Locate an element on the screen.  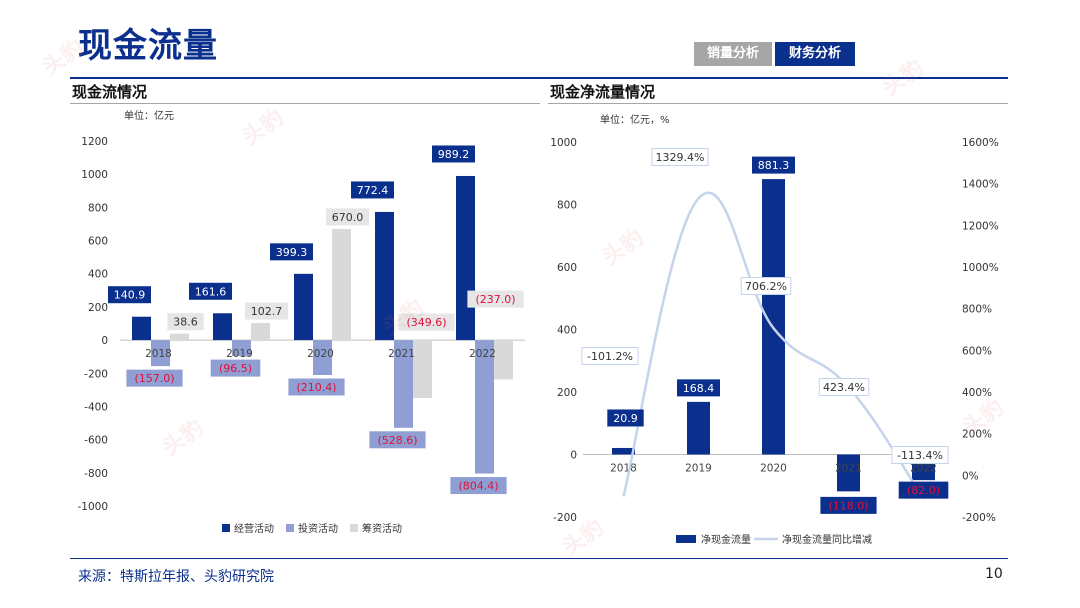
data-label-yoy: 1329.4% is located at coordinates (680, 157).